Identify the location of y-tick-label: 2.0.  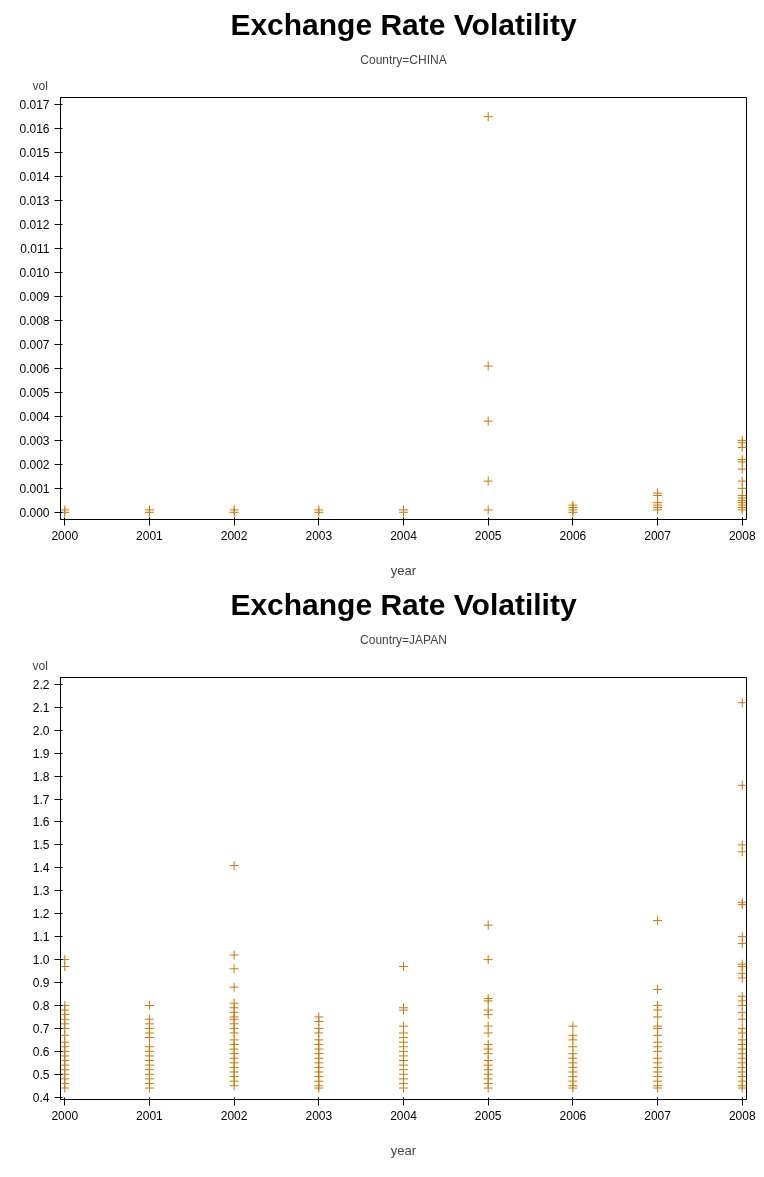
(41, 730).